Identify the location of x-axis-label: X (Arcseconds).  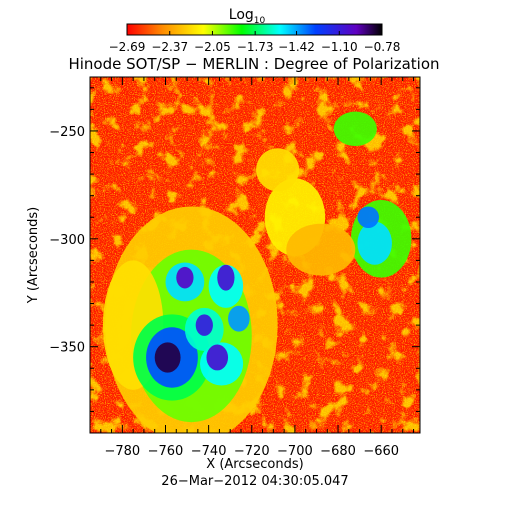
(254, 464).